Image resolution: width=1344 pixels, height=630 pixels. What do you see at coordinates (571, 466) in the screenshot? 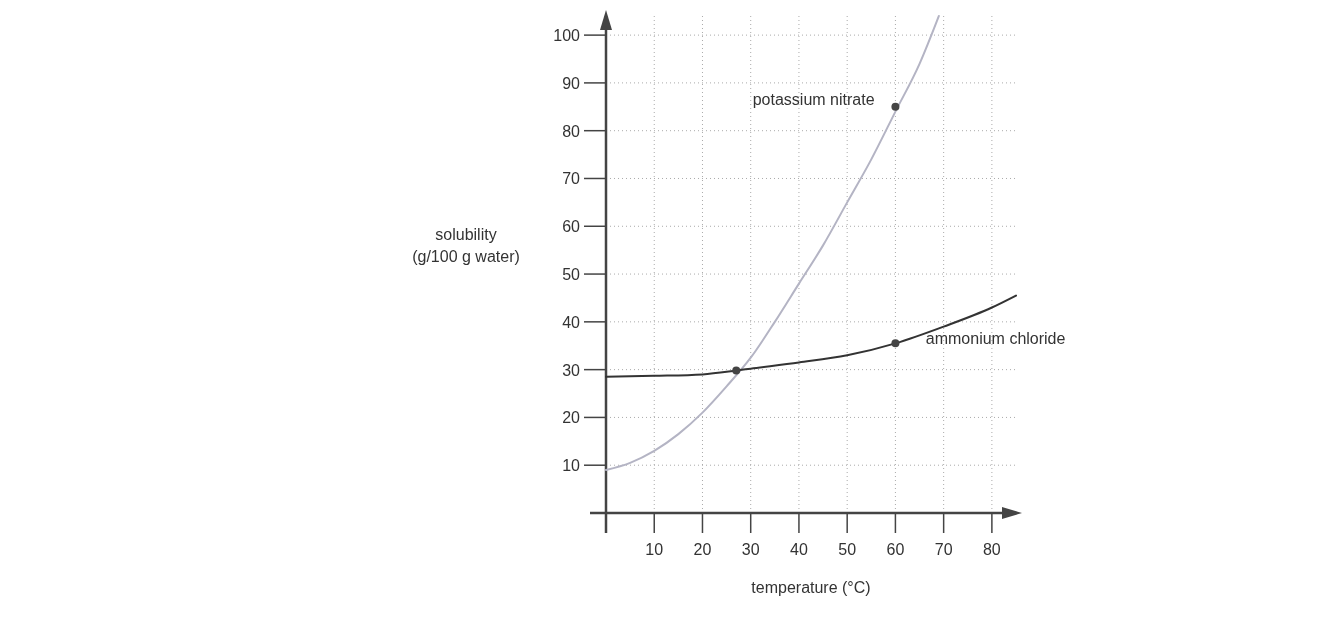
I see `y-tick-label: 10` at bounding box center [571, 466].